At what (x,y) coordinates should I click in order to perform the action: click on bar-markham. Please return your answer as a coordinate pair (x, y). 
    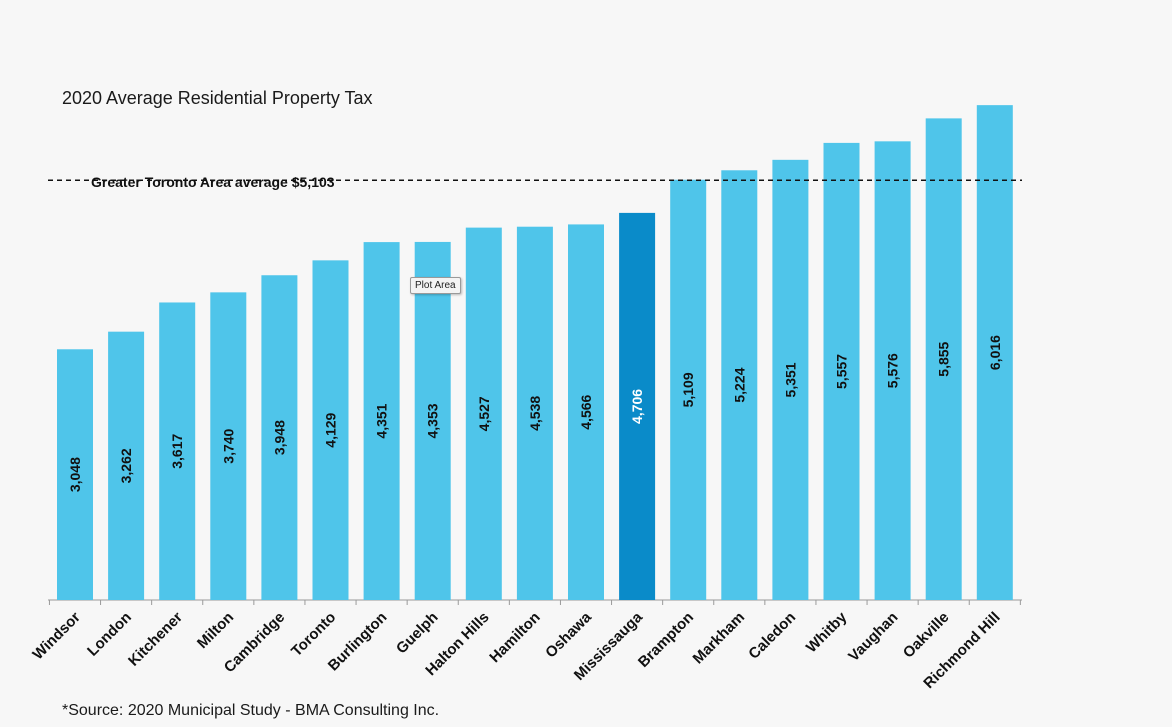
    Looking at the image, I should click on (739, 385).